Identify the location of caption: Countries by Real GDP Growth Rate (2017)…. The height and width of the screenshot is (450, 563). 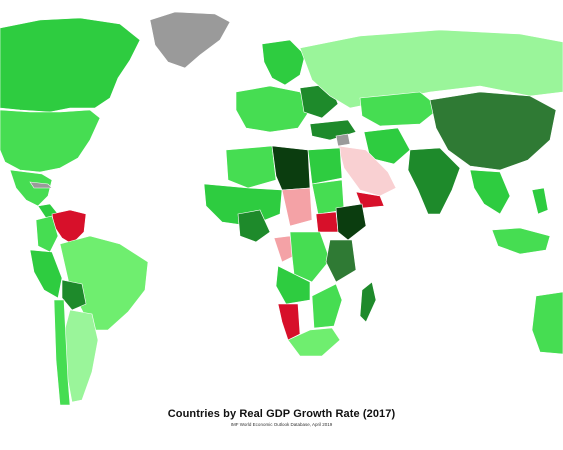
(281, 417).